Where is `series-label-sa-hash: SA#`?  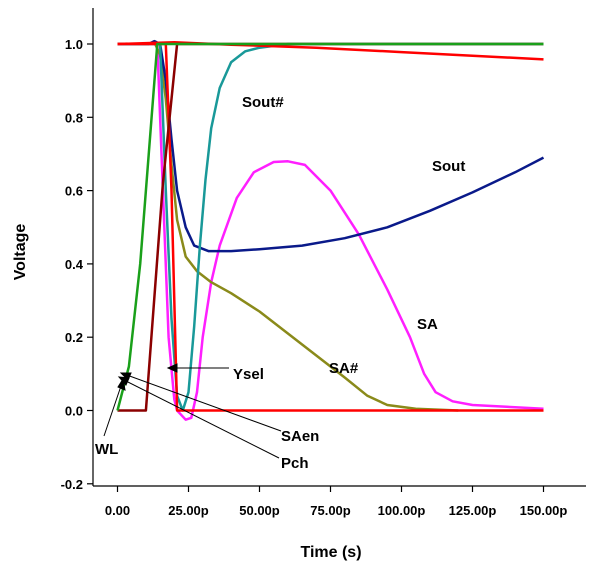 series-label-sa-hash: SA# is located at coordinates (344, 368).